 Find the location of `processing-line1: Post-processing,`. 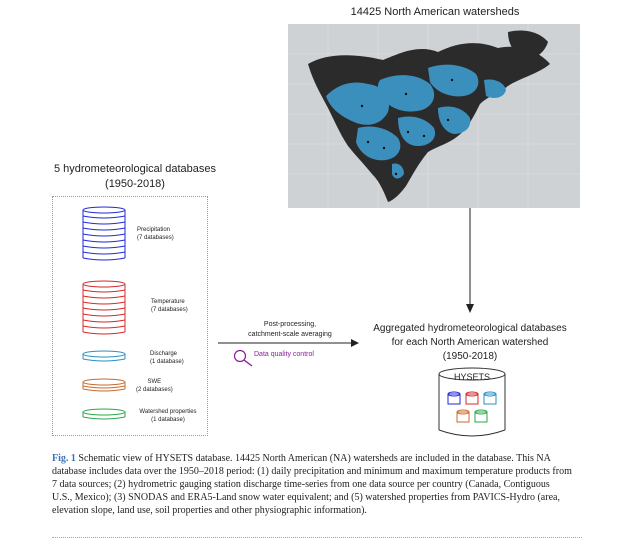

processing-line1: Post-processing, is located at coordinates (290, 324).